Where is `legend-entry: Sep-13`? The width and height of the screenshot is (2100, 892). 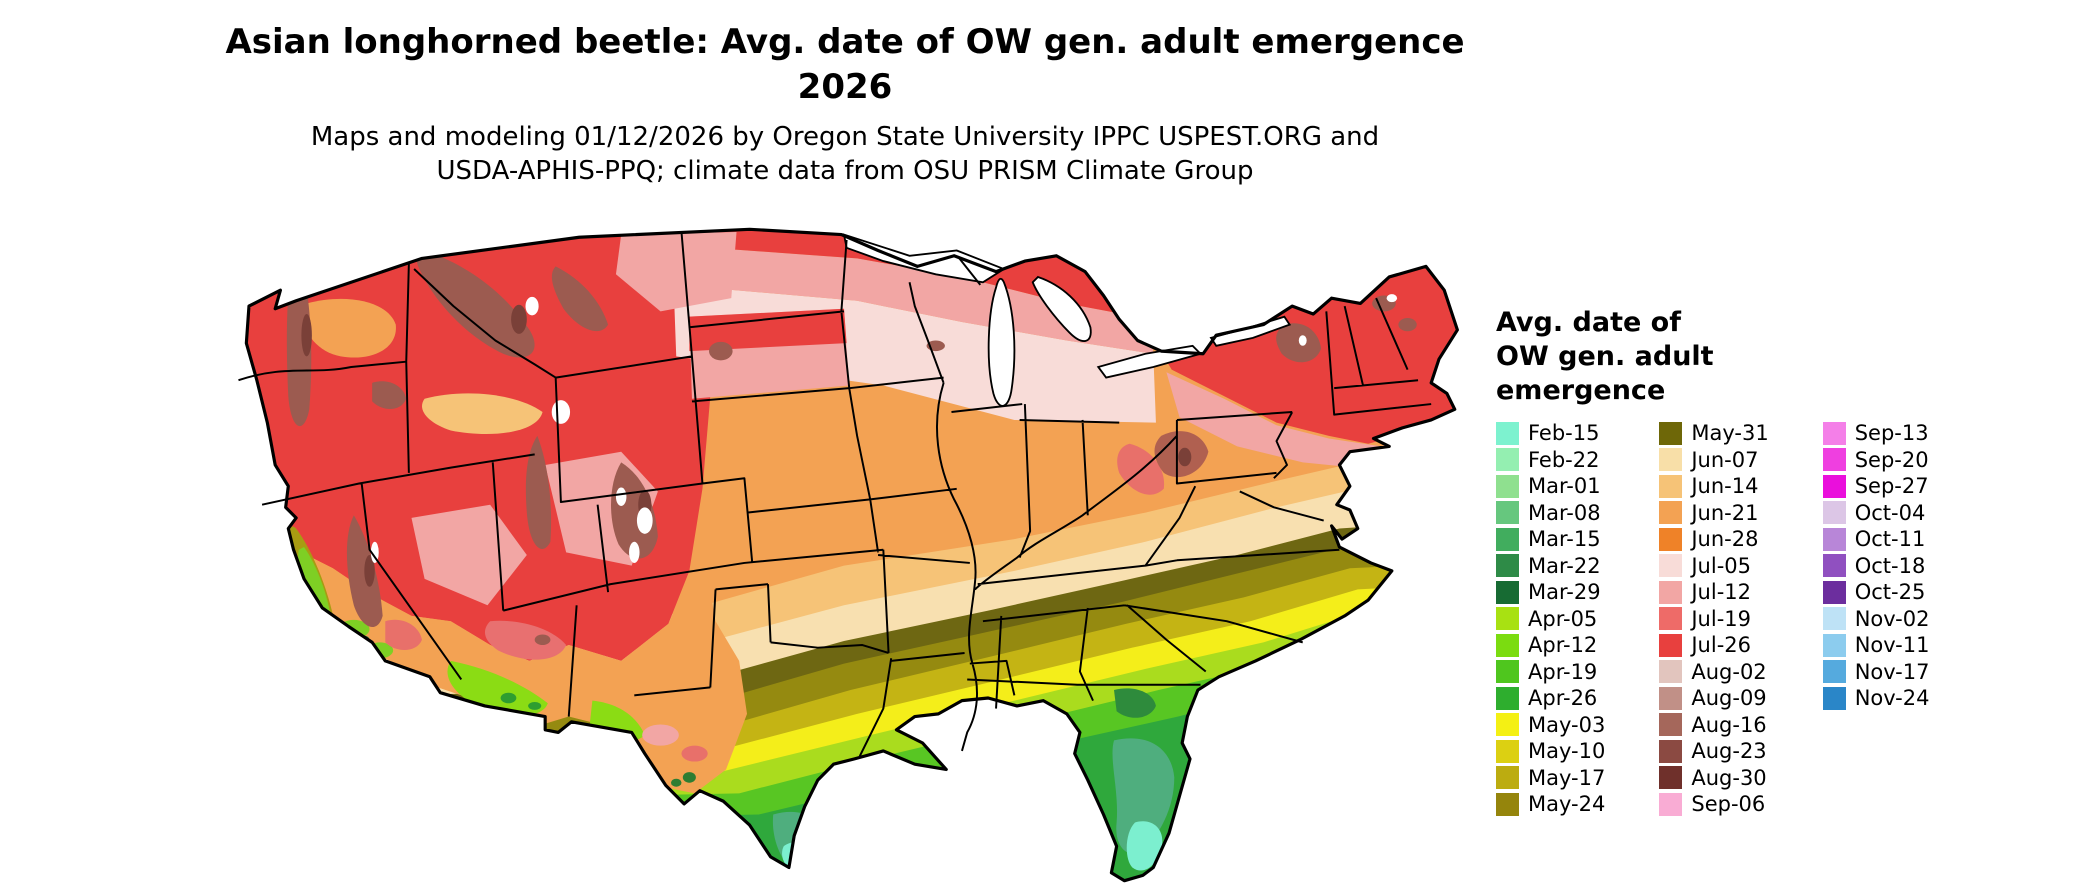 legend-entry: Sep-13 is located at coordinates (1876, 433).